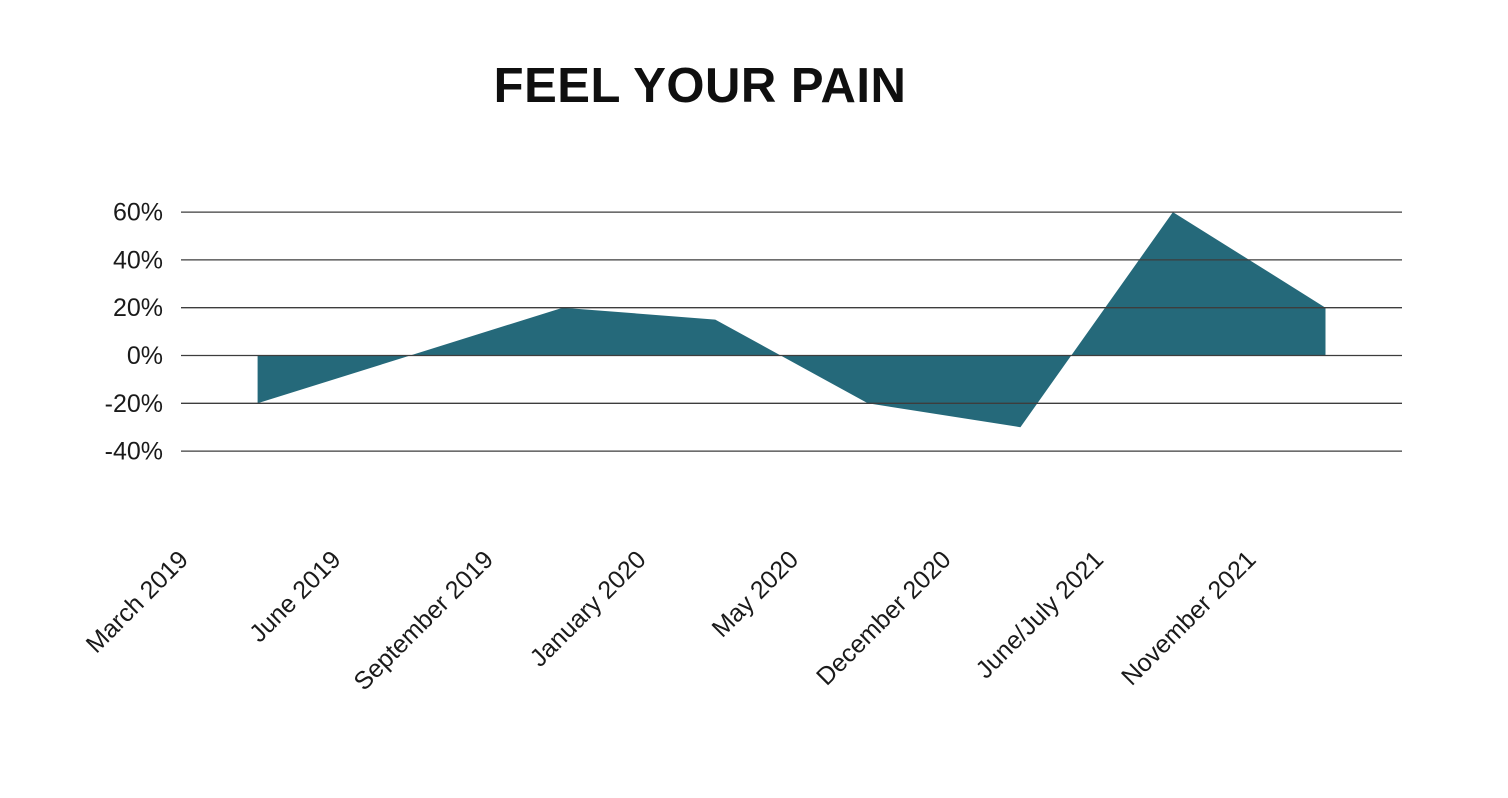 The image size is (1508, 798). I want to click on x-tick-label: May 2020, so click(755, 593).